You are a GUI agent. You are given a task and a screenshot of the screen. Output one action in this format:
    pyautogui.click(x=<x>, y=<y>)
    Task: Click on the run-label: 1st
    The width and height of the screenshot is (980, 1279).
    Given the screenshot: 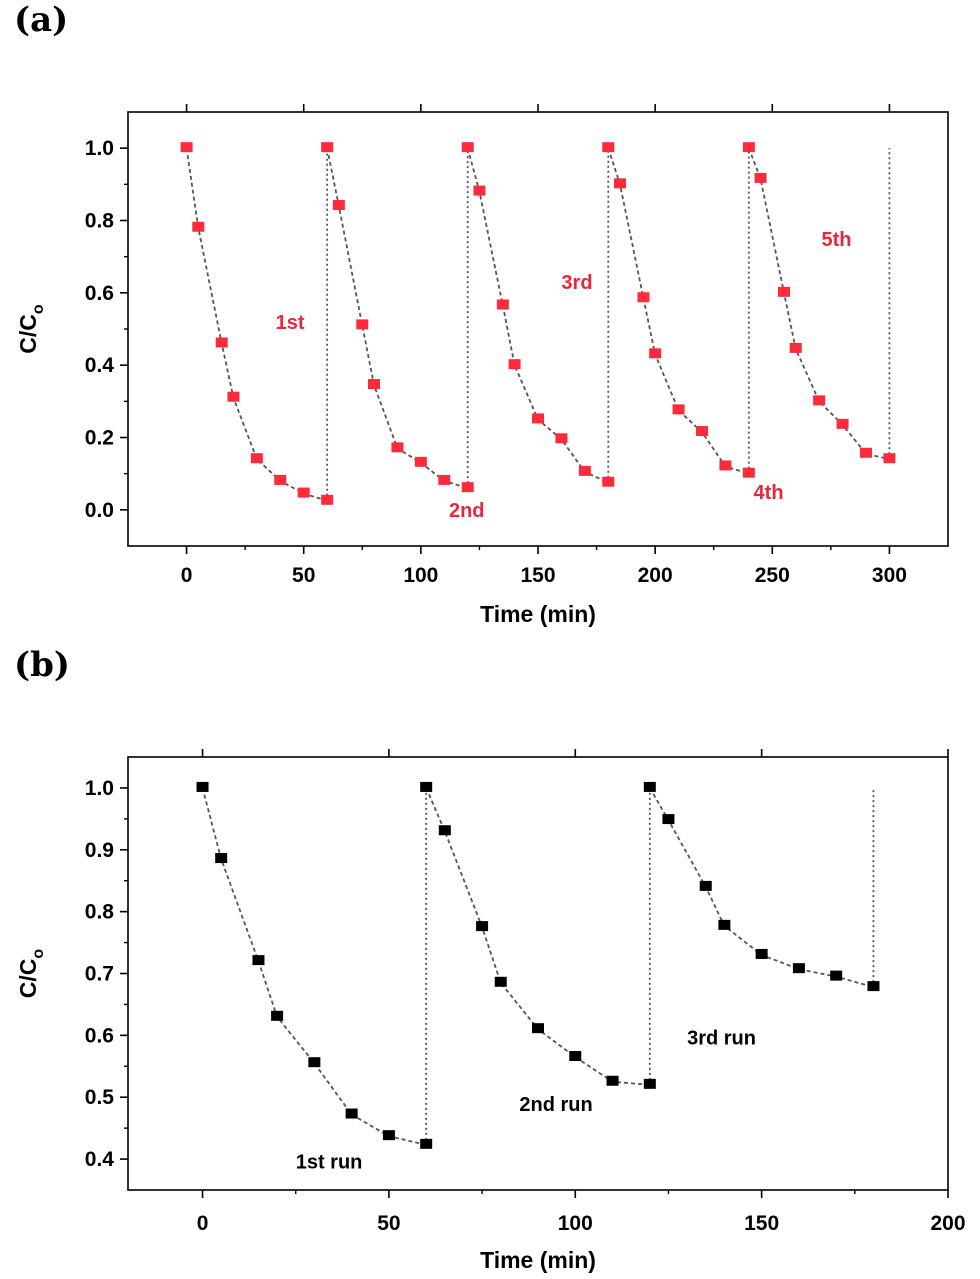 What is the action you would take?
    pyautogui.click(x=290, y=323)
    